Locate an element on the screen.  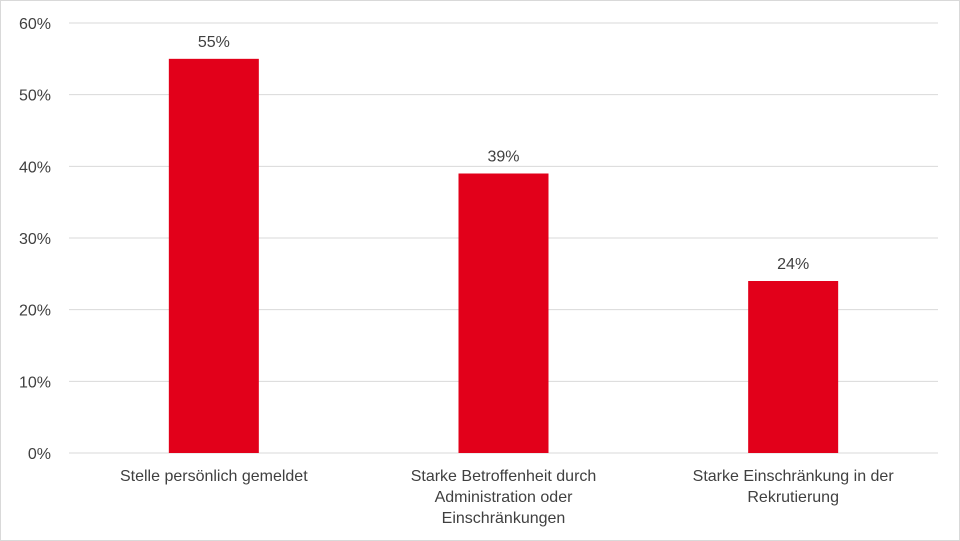
category-label-line: Stelle persönlich gemeldet is located at coordinates (214, 476).